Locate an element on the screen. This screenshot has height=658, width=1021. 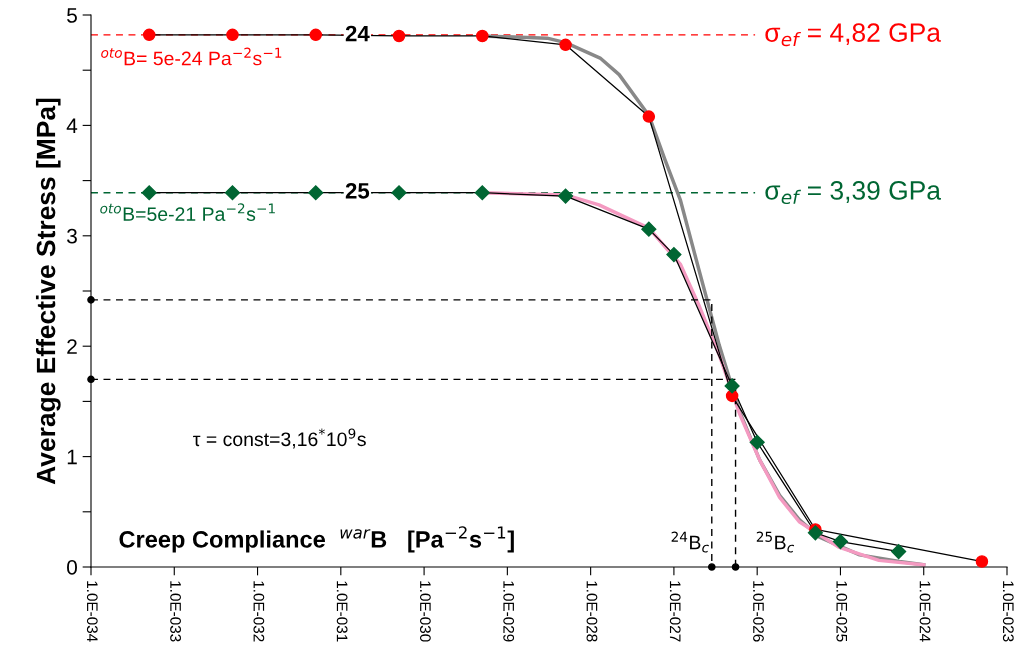
annotation: $^{24}$B$_{c}$ is located at coordinates (690, 542).